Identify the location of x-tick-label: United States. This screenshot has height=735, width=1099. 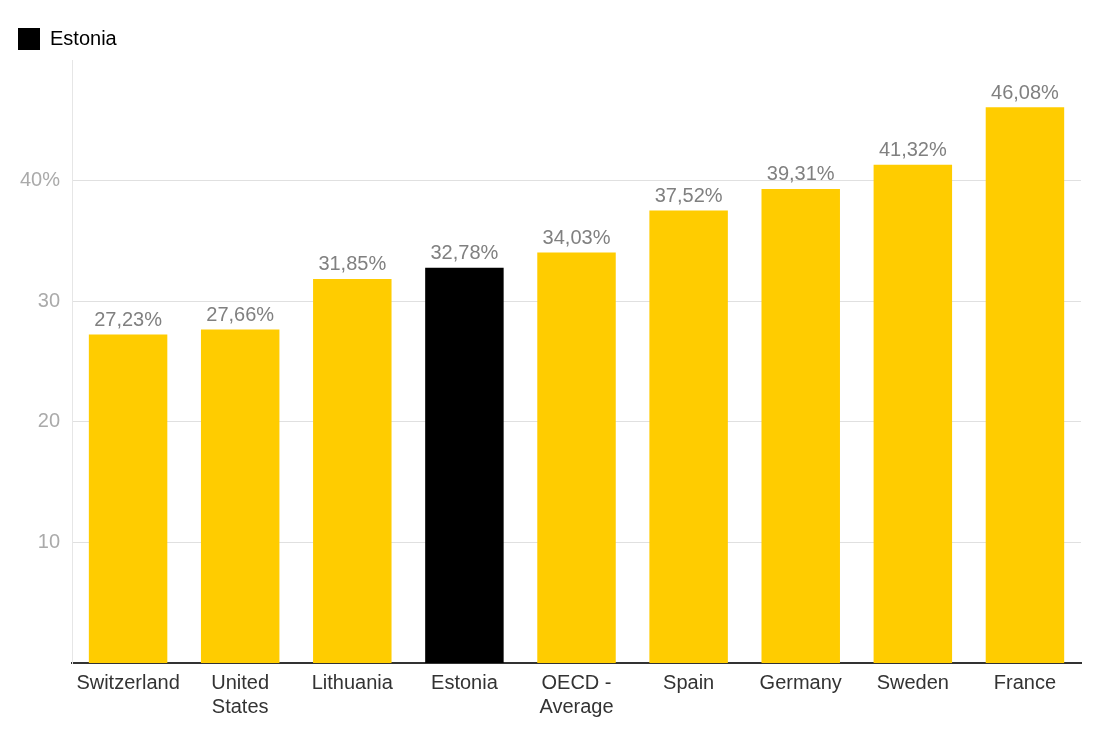
(240, 693).